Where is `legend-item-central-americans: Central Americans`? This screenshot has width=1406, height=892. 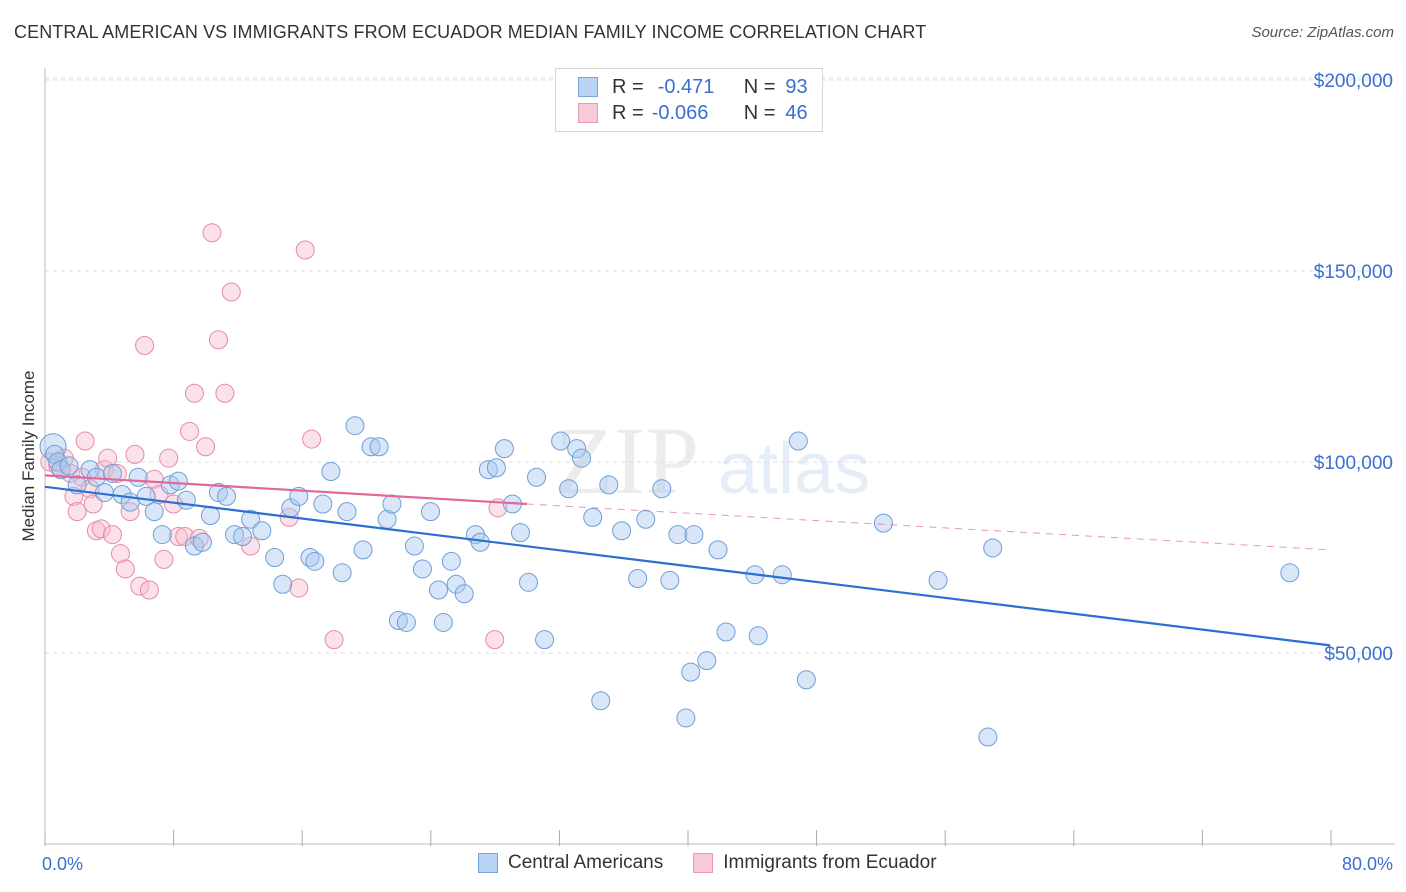 legend-item-central-americans: Central Americans is located at coordinates (570, 863).